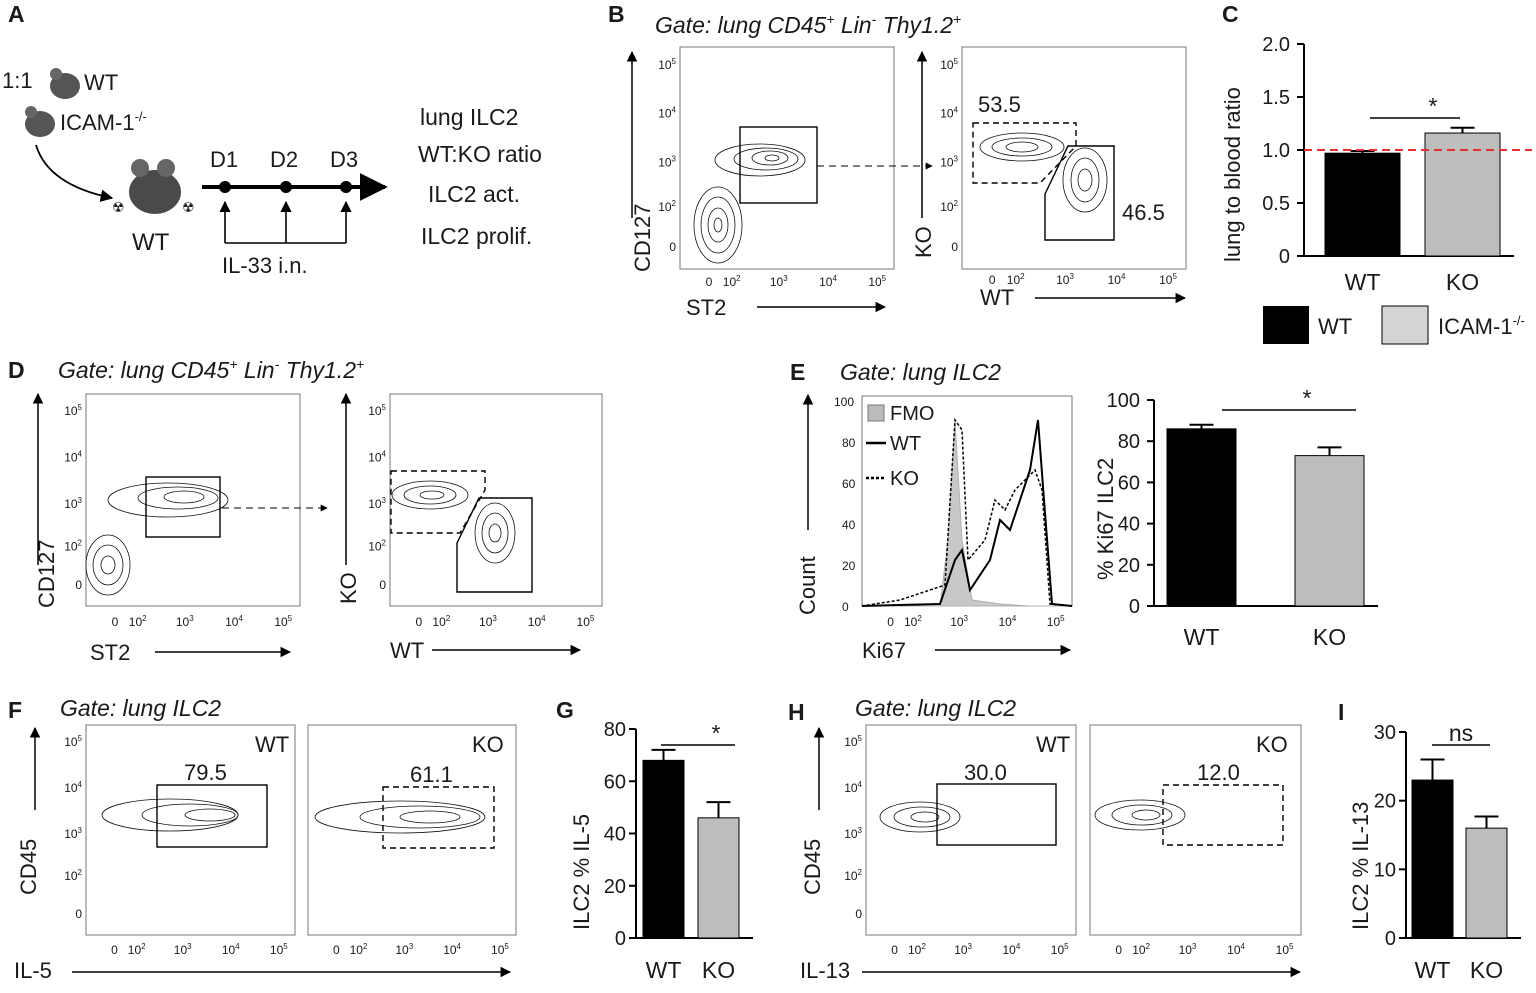 Image resolution: width=1536 pixels, height=993 pixels. I want to click on panel-label-d: D, so click(16, 370).